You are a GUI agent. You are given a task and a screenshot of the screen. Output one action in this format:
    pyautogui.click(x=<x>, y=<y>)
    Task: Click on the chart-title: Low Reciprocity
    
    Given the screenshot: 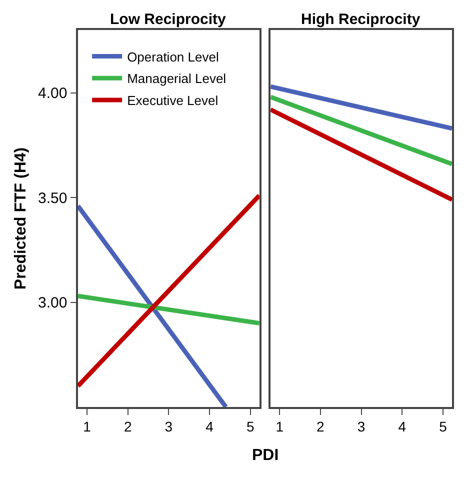 What is the action you would take?
    pyautogui.click(x=168, y=19)
    